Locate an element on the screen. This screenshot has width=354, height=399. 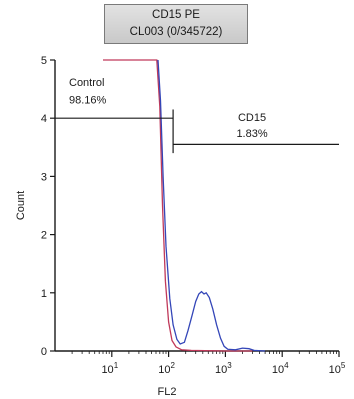
x-tick-label: 10³ is located at coordinates (223, 368).